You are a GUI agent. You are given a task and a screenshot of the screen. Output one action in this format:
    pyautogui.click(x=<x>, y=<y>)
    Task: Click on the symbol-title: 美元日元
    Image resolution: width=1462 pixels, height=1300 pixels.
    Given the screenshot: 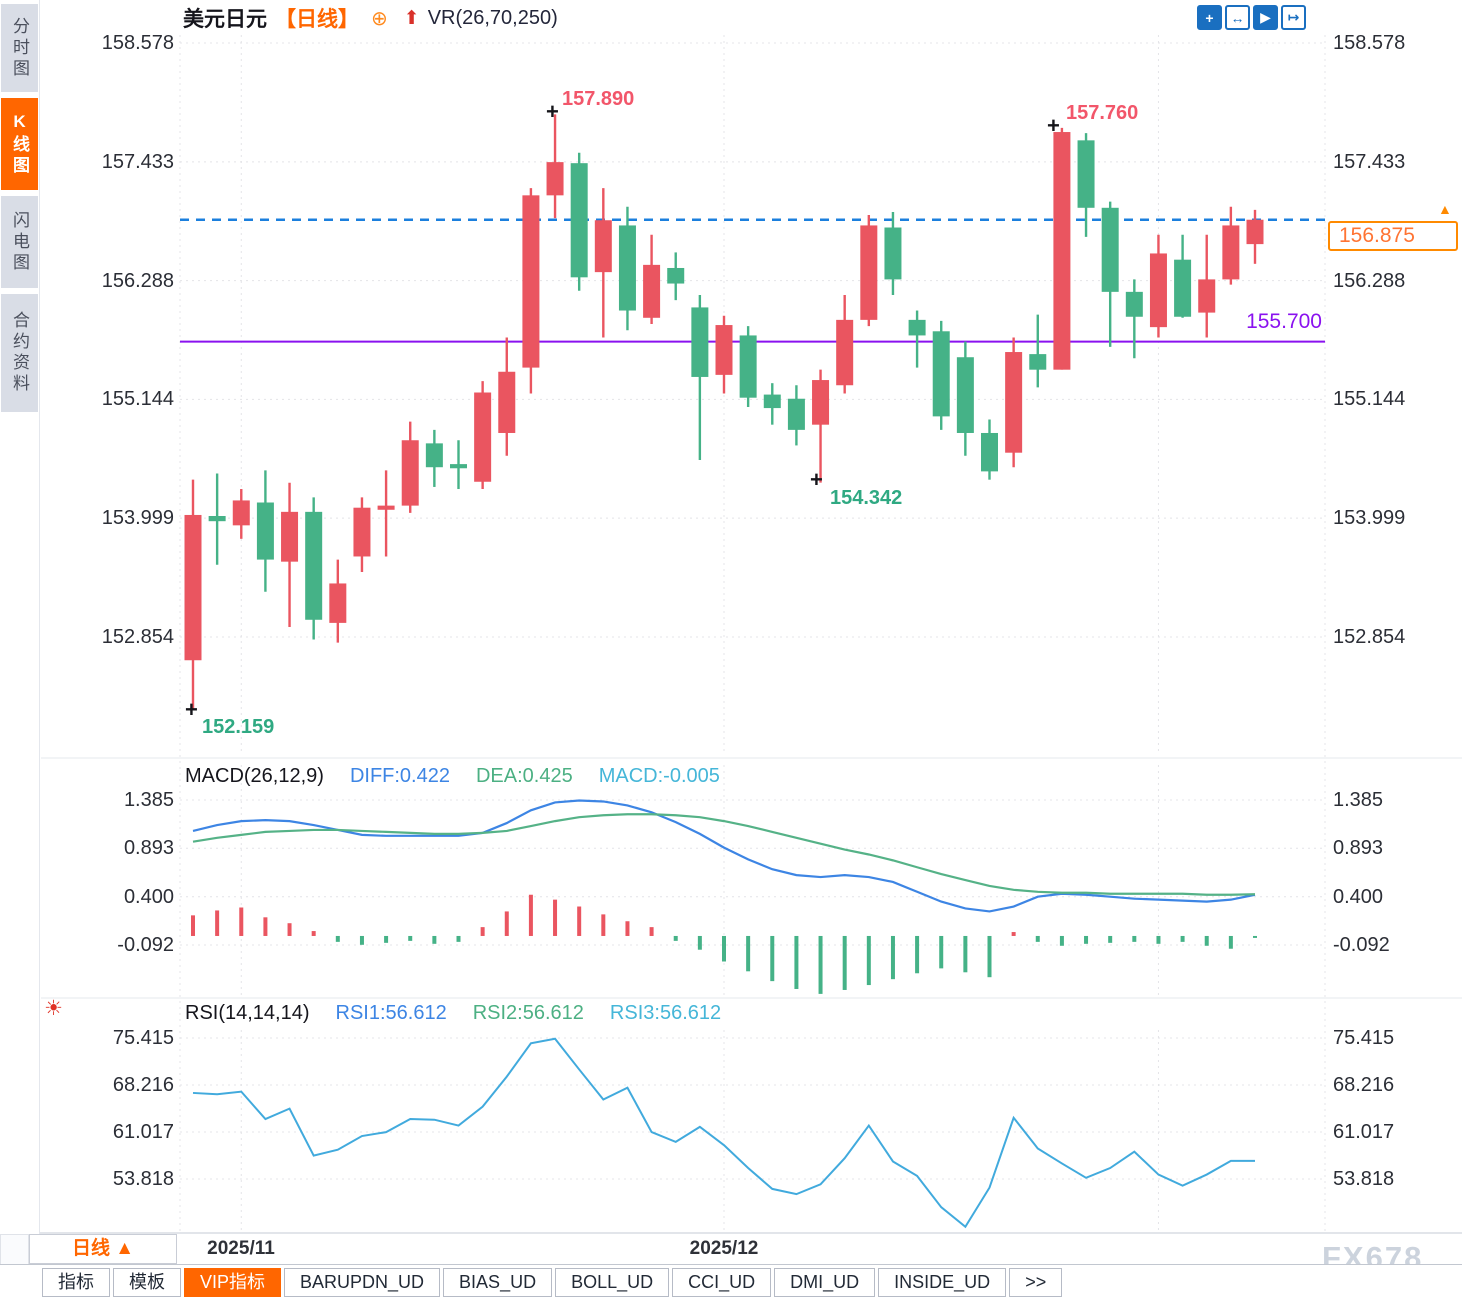 What is the action you would take?
    pyautogui.click(x=225, y=19)
    